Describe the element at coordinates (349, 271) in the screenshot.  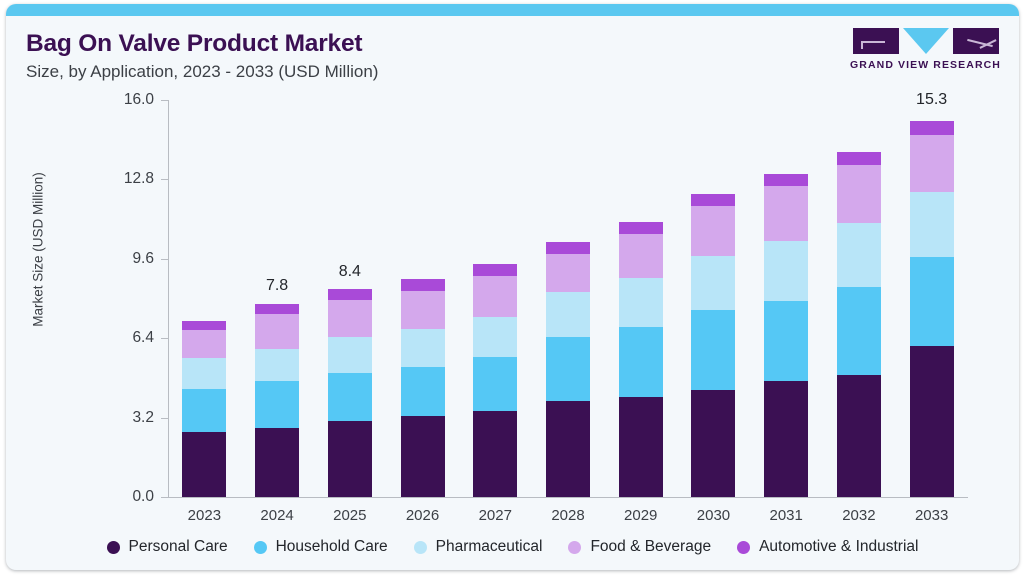
I see `bar-value-label: 8.4` at that location.